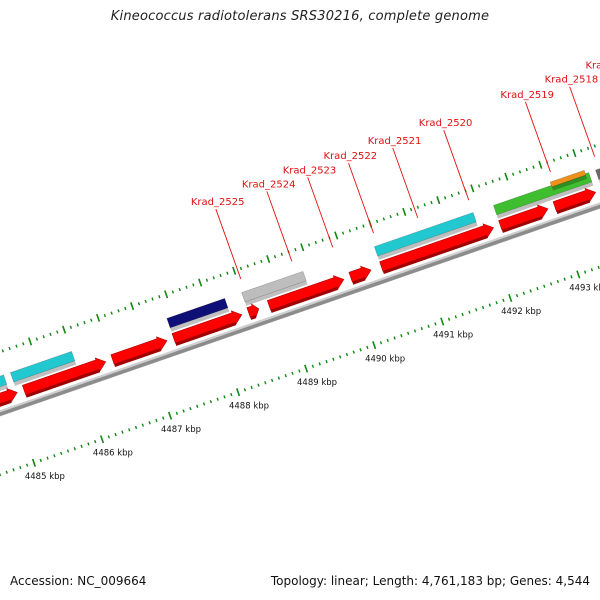 This screenshot has width=600, height=600. Describe the element at coordinates (453, 336) in the screenshot. I see `scale-label: 4491 kbp` at that location.